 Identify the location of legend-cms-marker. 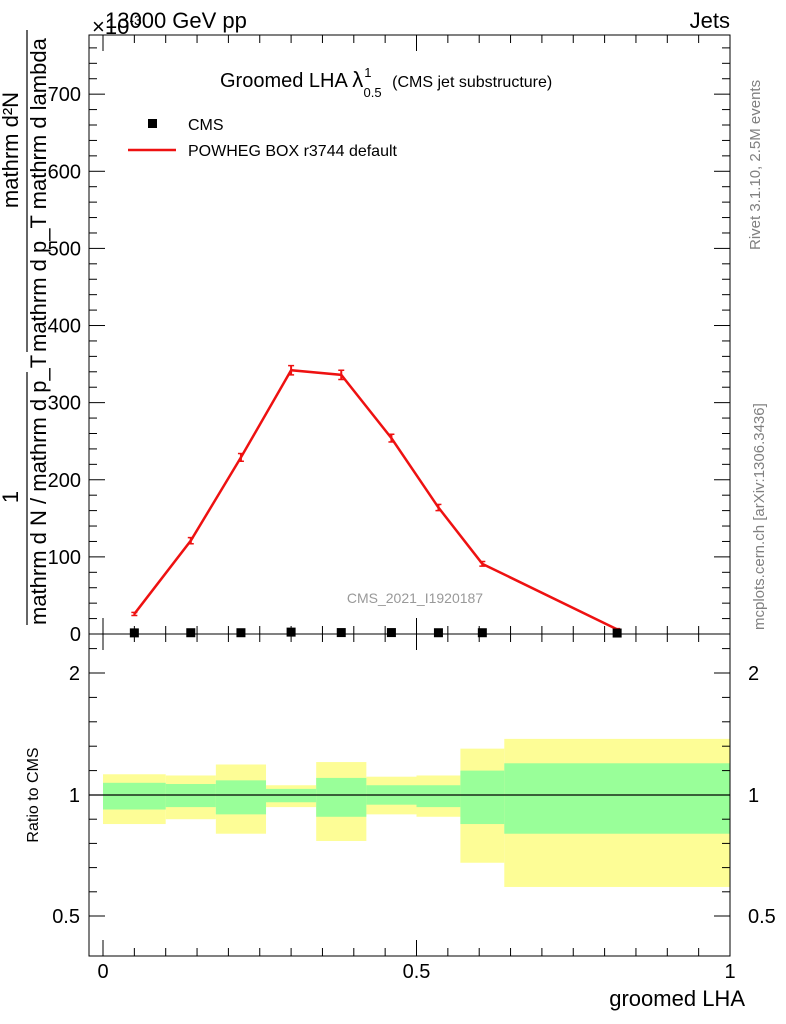
(152, 123).